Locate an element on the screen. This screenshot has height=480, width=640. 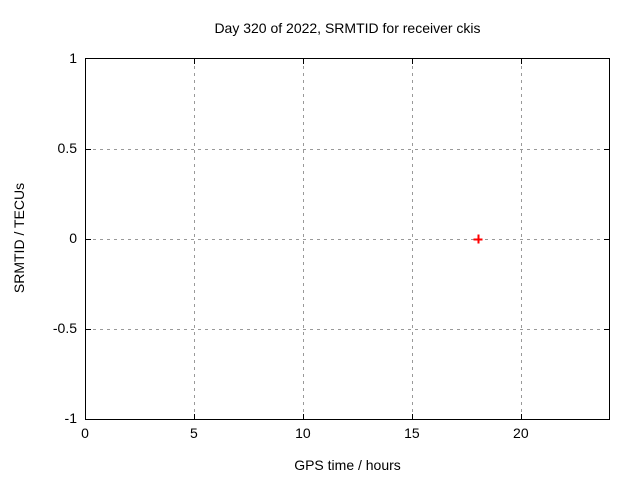
data-point-marker is located at coordinates (478, 239).